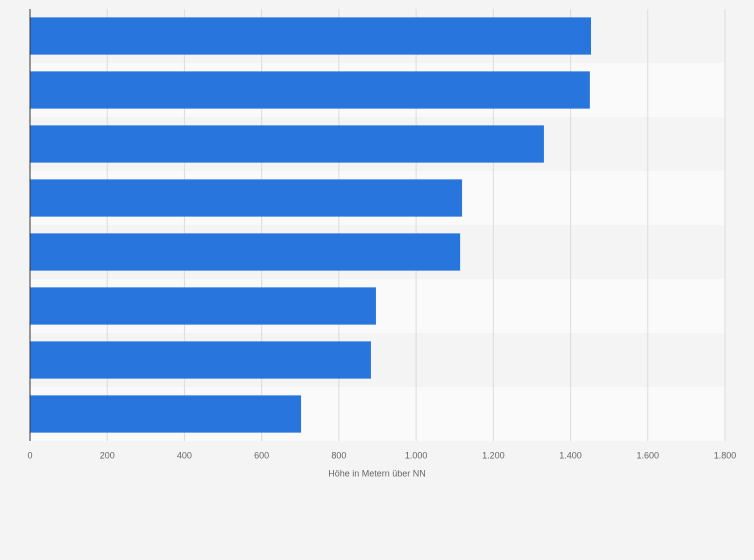 Image resolution: width=754 pixels, height=560 pixels. What do you see at coordinates (184, 455) in the screenshot?
I see `x-tick-label: 400` at bounding box center [184, 455].